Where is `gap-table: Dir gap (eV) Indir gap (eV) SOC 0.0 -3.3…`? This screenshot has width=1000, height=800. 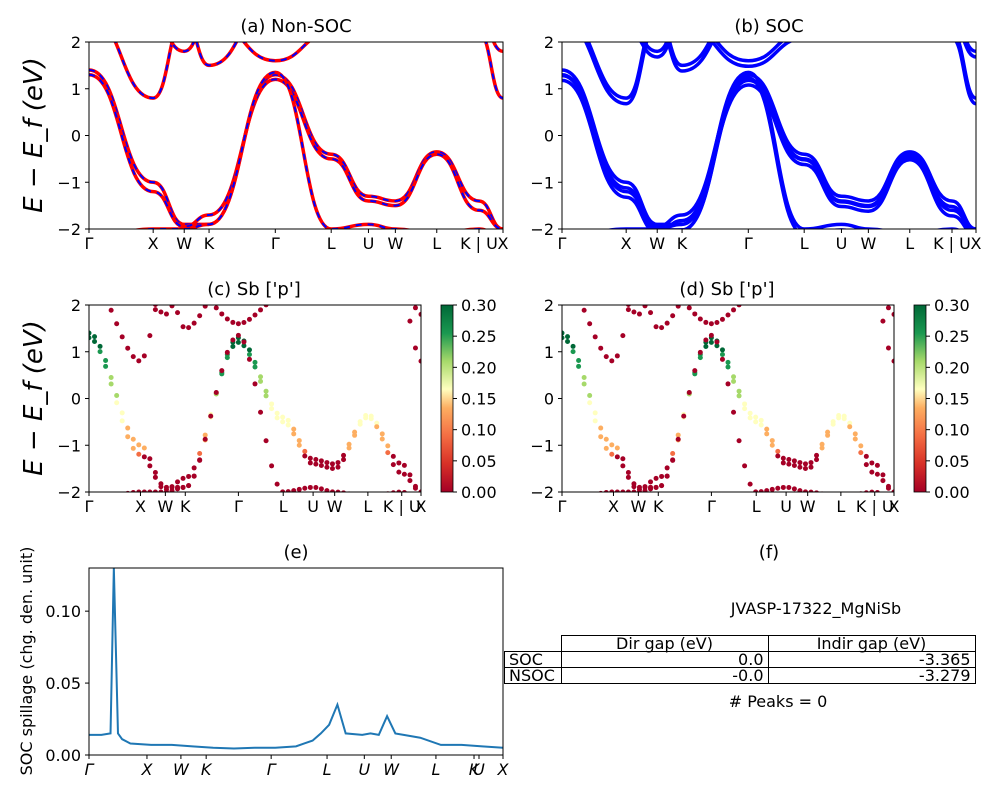 gap-table: Dir gap (eV) Indir gap (eV) SOC 0.0 -3.3… is located at coordinates (740, 659).